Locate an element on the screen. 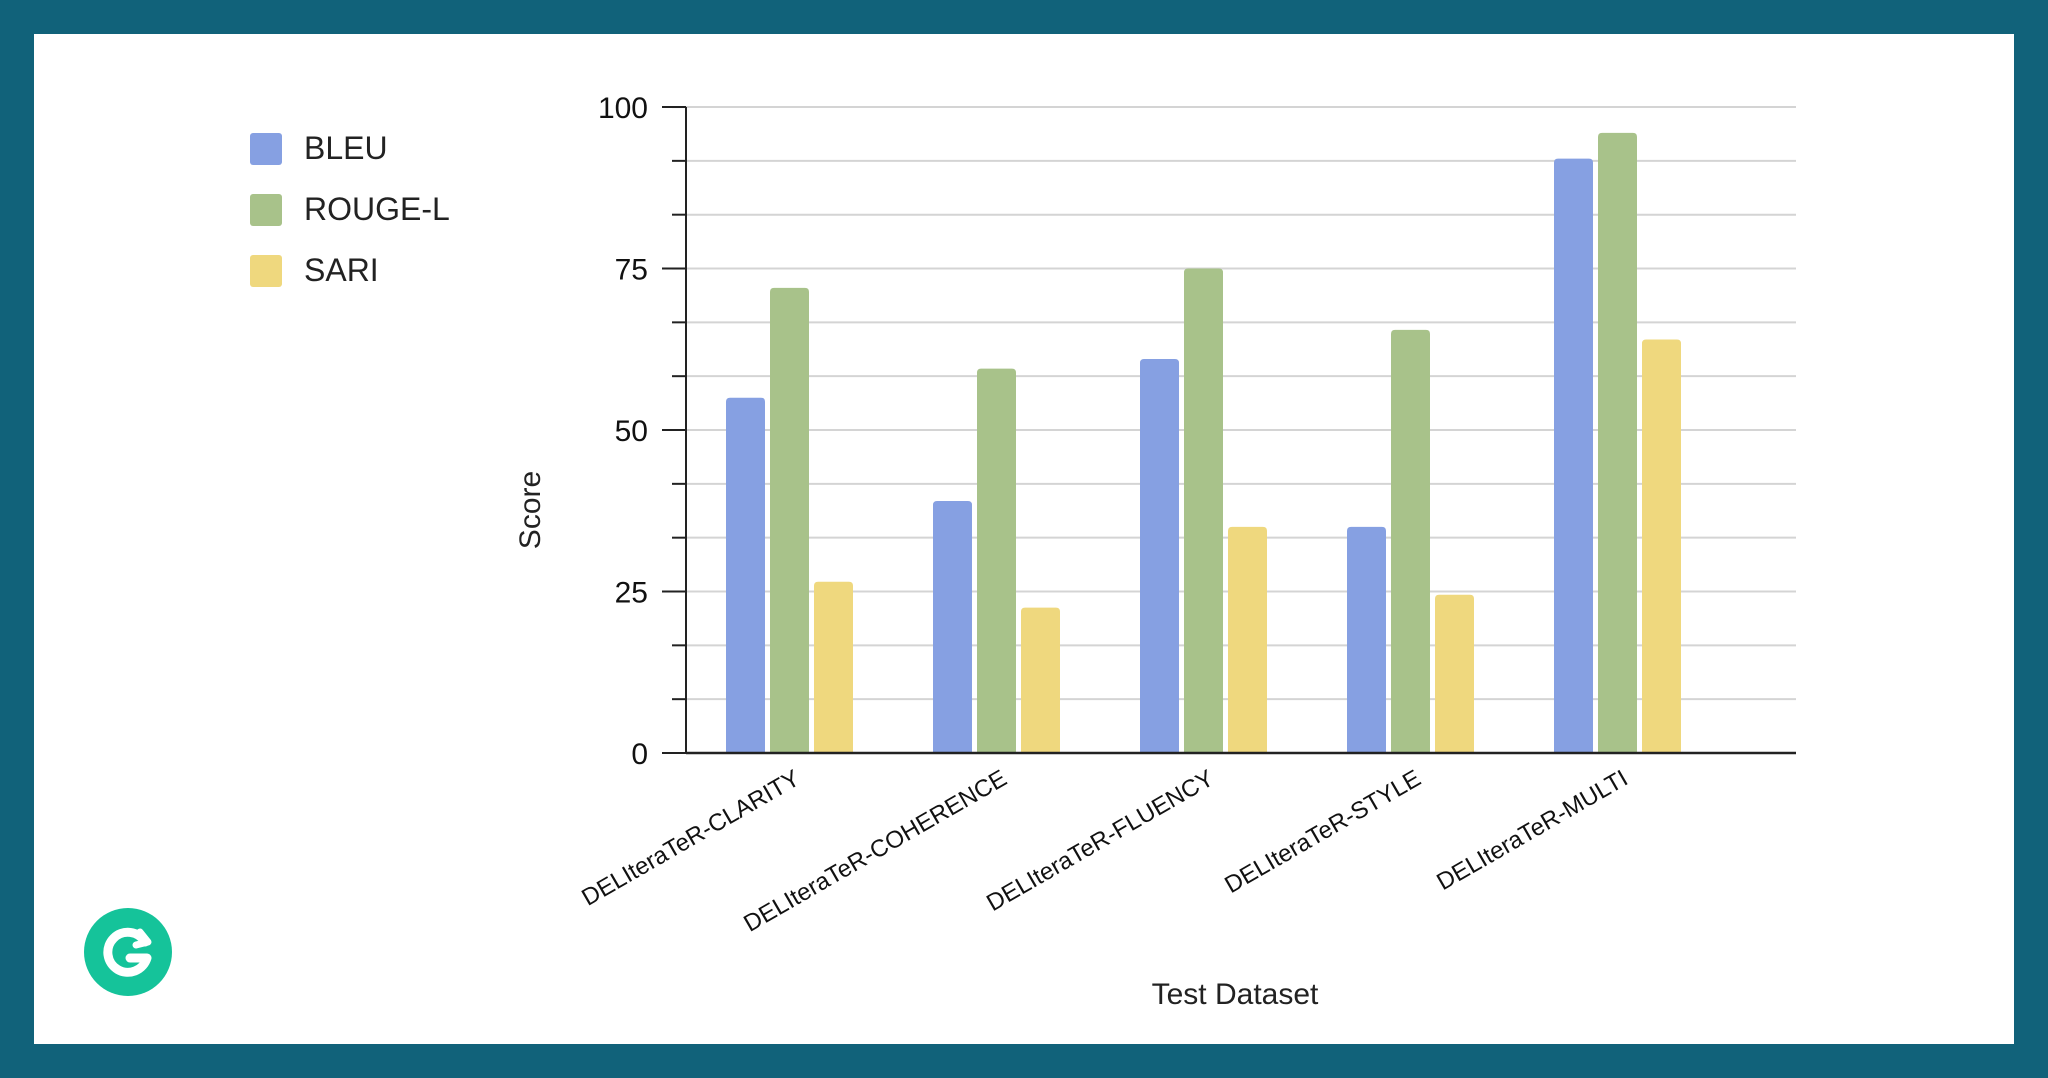 This screenshot has width=2048, height=1078. y-tick-label: 75 is located at coordinates (631, 270).